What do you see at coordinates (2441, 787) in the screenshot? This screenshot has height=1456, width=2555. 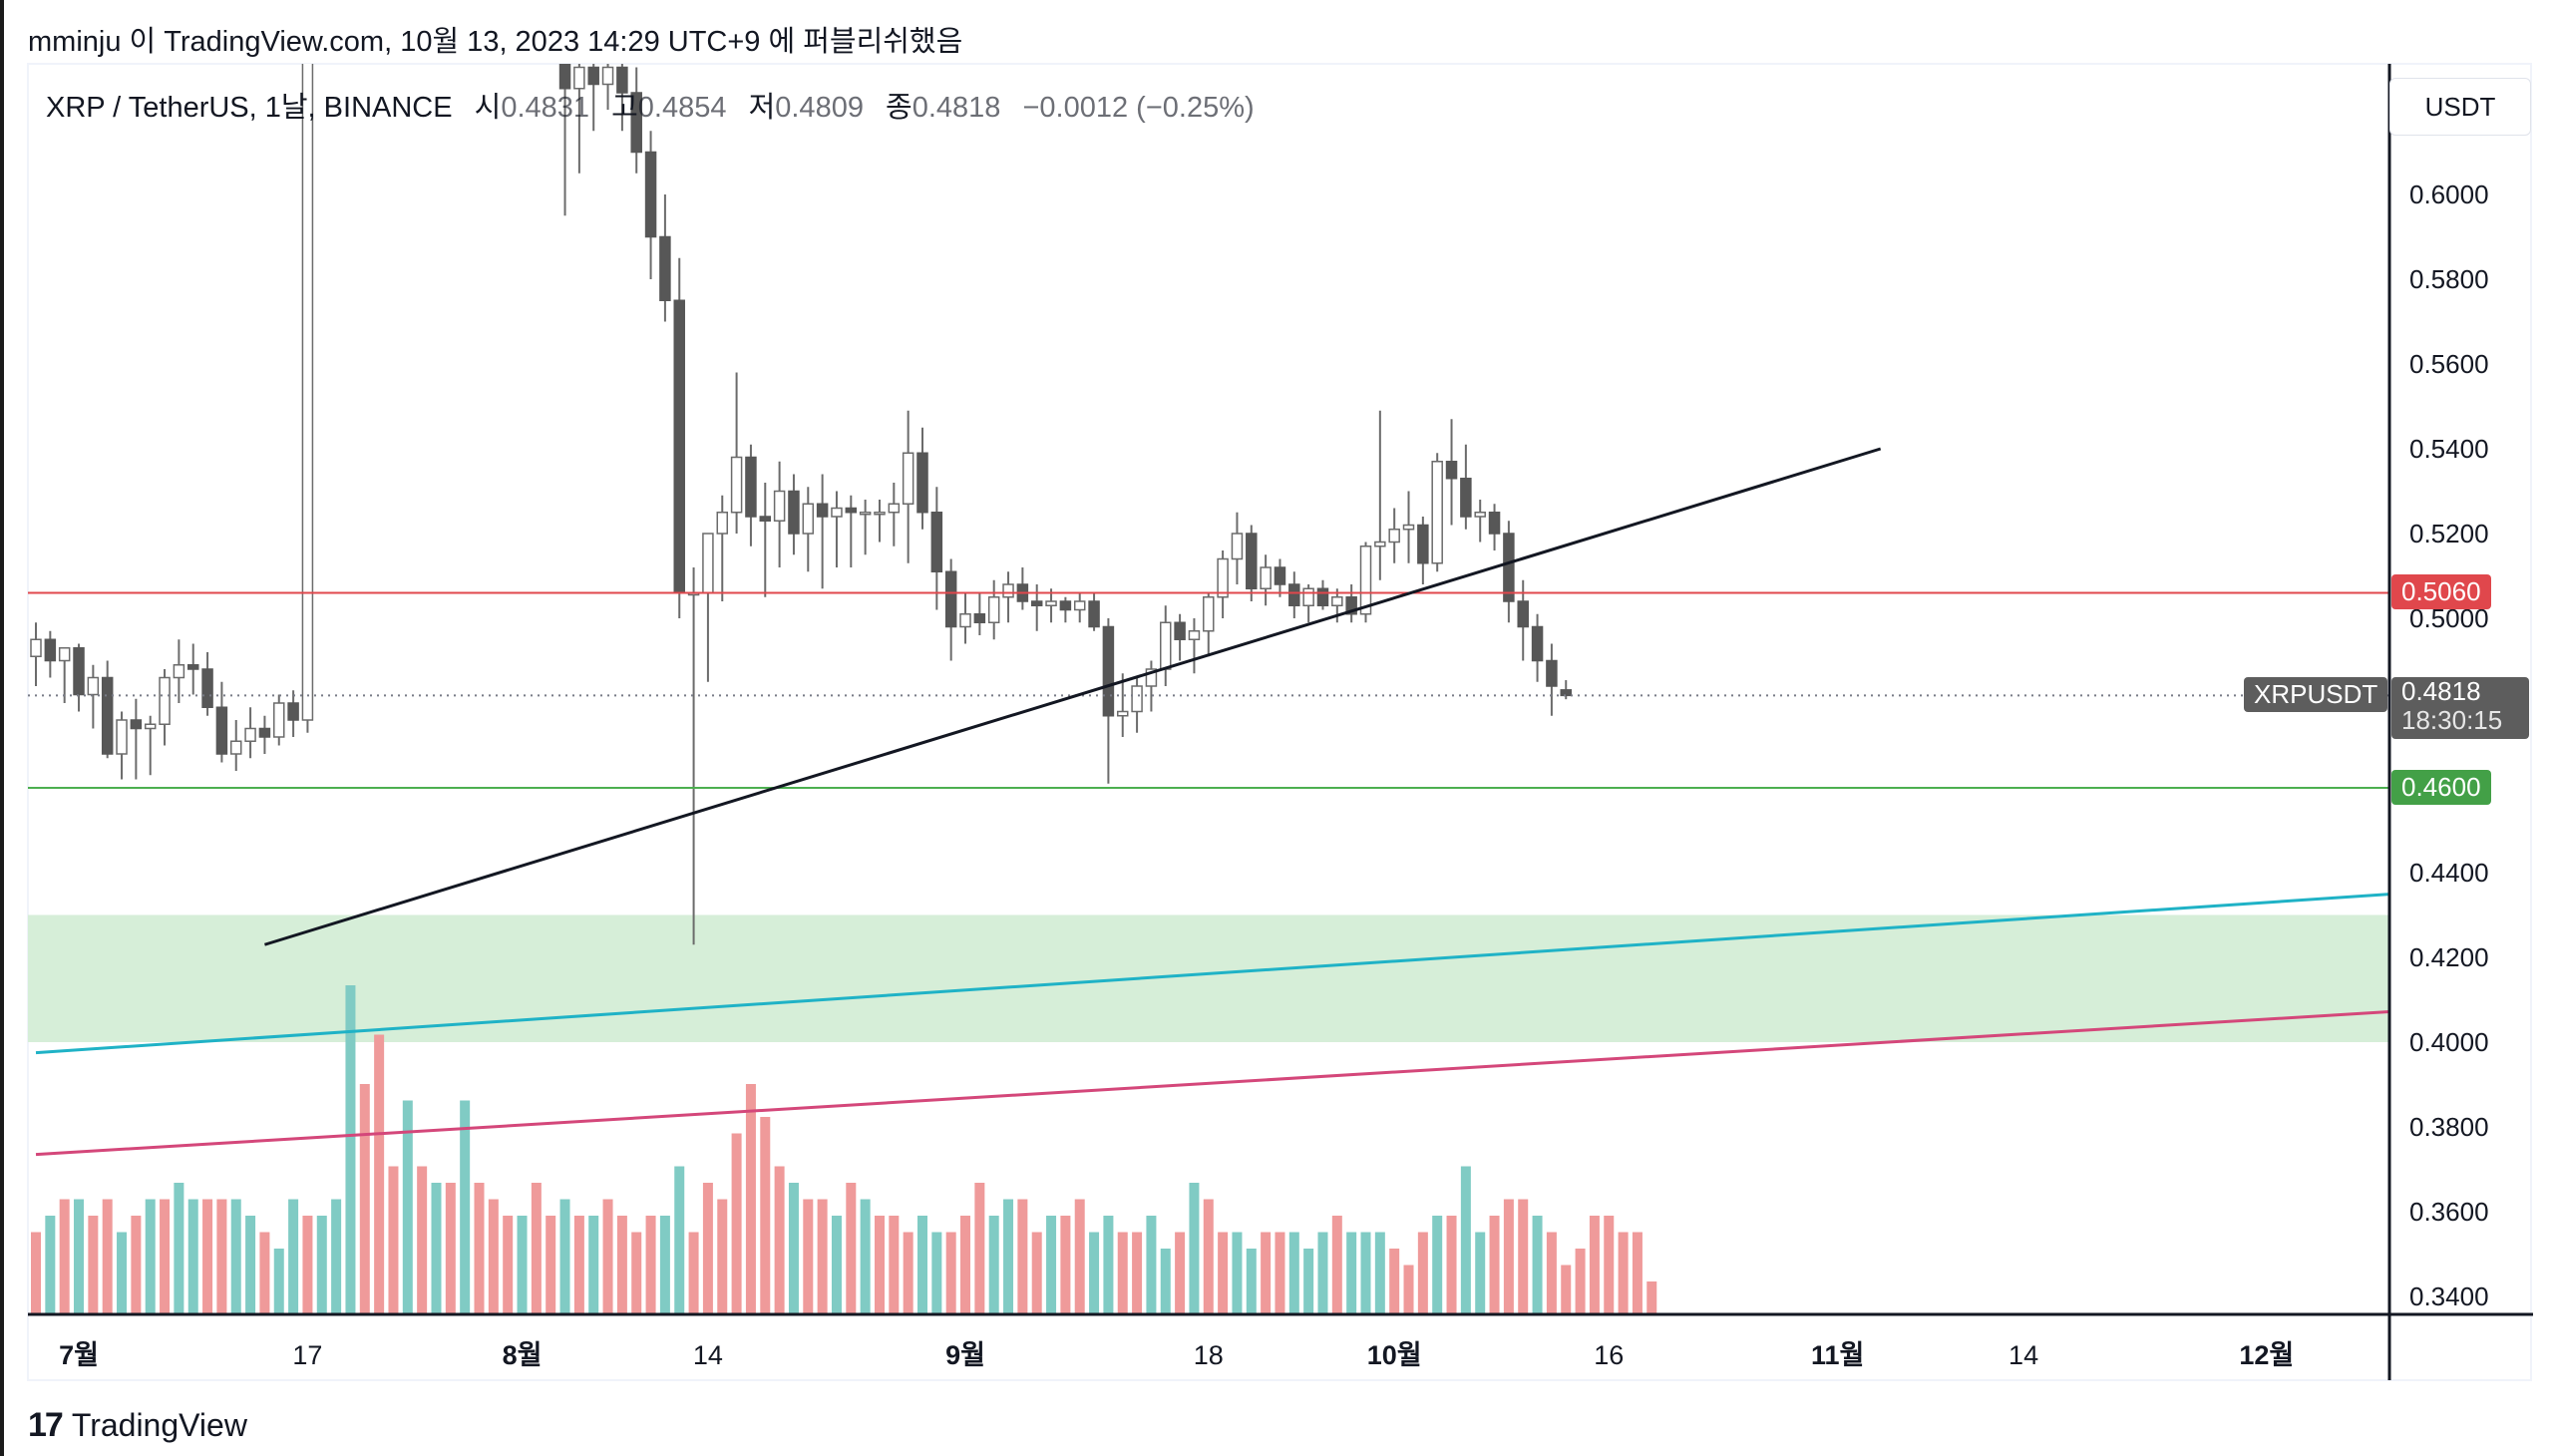 I see `support-price-tag: 0.4600` at bounding box center [2441, 787].